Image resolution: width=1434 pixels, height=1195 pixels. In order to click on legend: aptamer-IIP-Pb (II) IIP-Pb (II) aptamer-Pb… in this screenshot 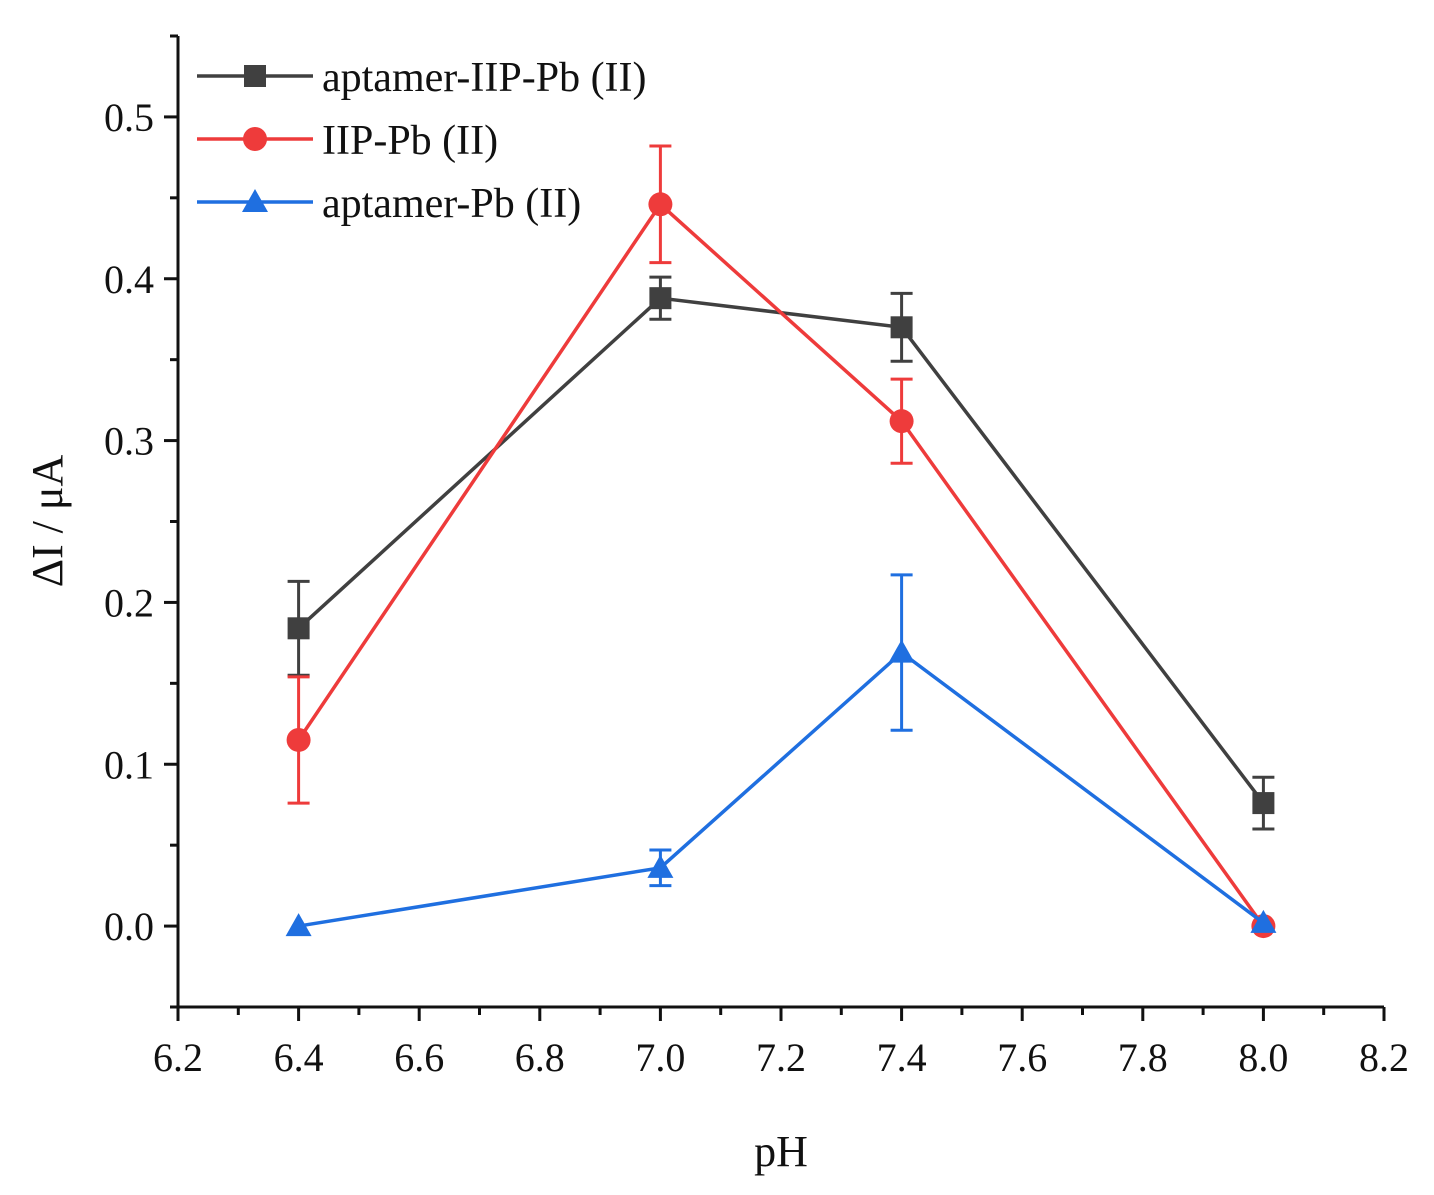, I will do `click(422, 141)`.